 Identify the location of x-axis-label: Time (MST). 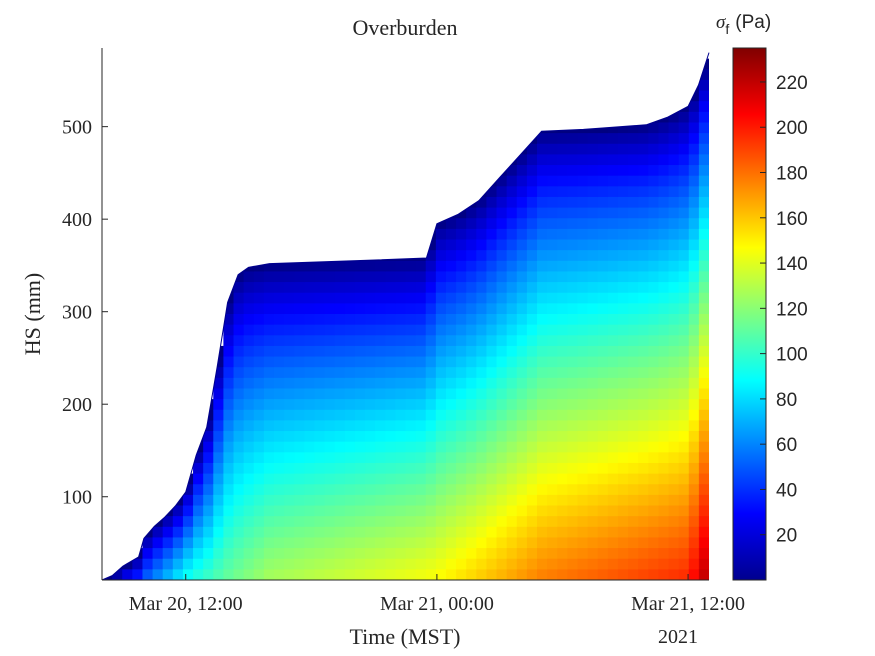
(404, 636).